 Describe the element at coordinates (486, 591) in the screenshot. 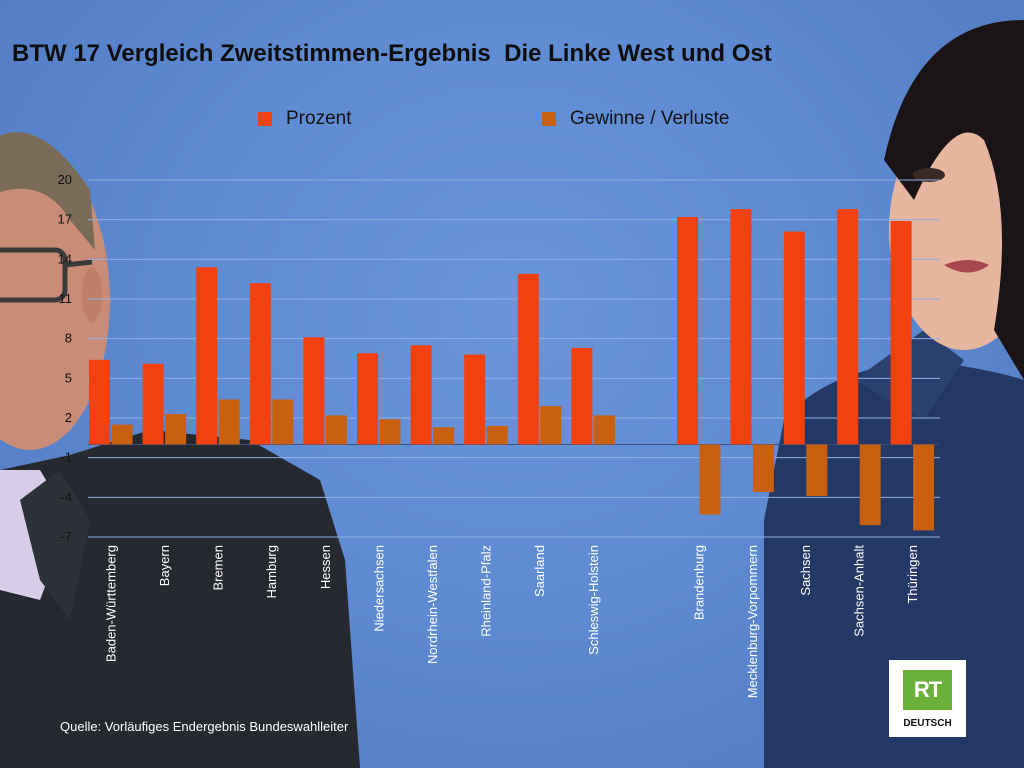

I see `x-tick-label: Rheinland-Pfalz` at that location.